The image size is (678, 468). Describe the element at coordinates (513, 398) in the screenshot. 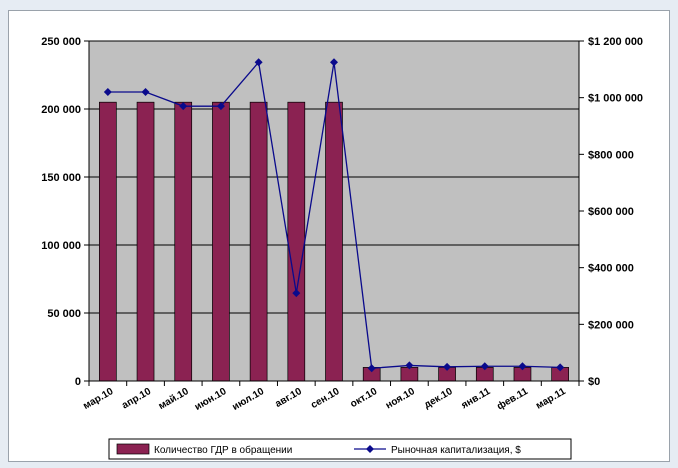

I see `x-tick-label-11: фев.11` at that location.